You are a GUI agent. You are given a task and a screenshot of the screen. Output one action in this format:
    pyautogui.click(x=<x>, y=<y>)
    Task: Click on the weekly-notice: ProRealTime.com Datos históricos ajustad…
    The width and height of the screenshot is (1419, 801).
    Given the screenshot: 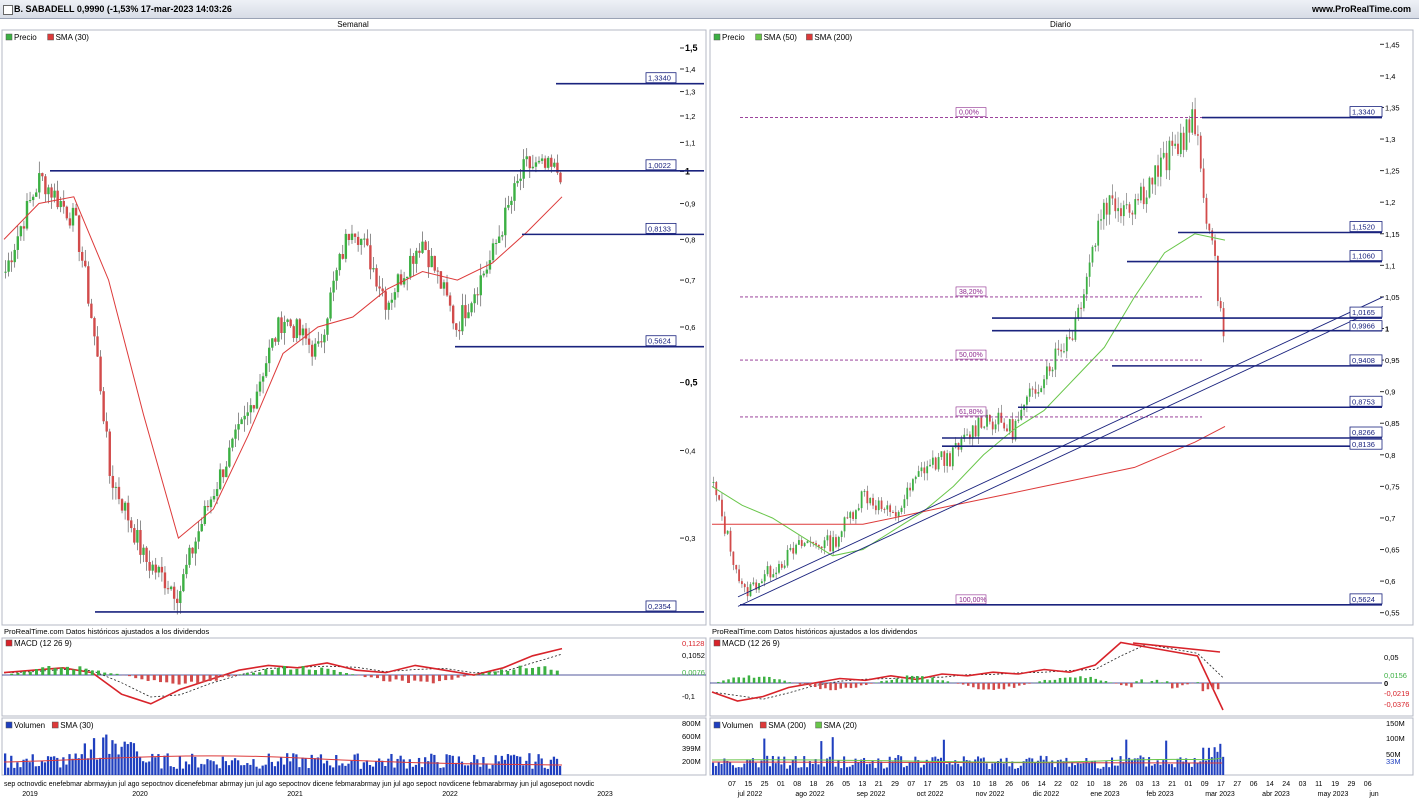 What is the action you would take?
    pyautogui.click(x=106, y=631)
    